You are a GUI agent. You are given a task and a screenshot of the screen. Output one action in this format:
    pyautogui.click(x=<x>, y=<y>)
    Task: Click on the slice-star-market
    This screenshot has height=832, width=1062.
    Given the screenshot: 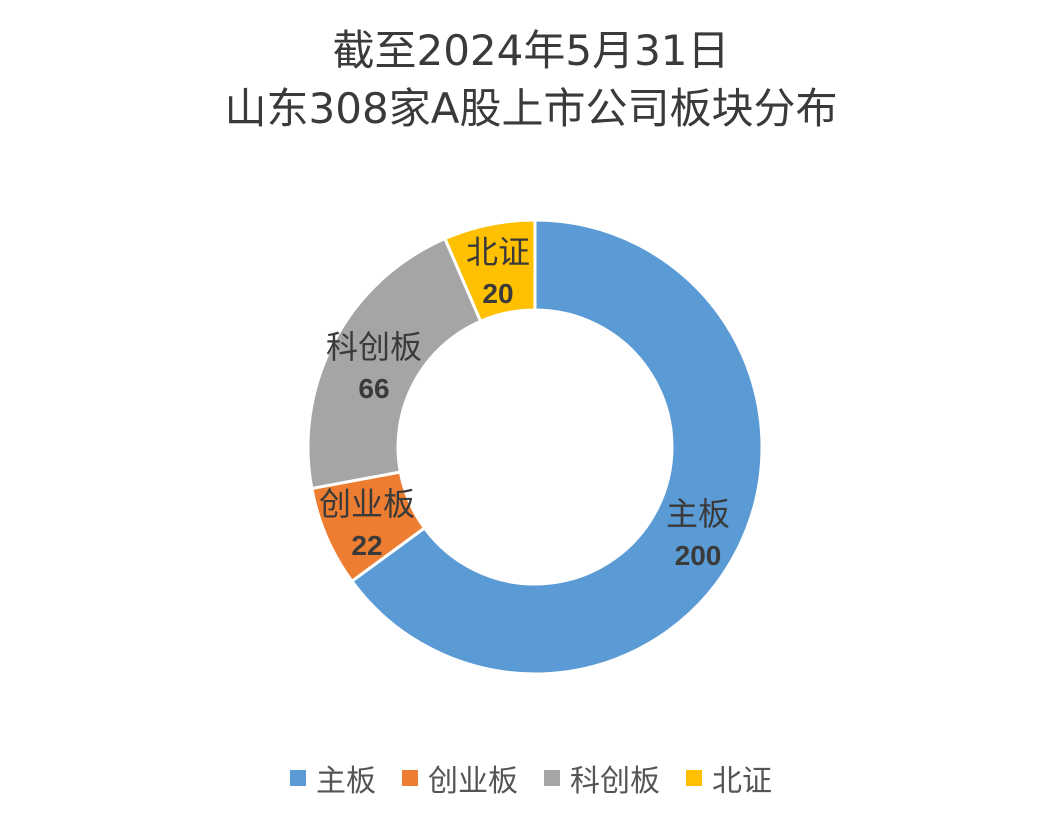 What is the action you would take?
    pyautogui.click(x=394, y=363)
    